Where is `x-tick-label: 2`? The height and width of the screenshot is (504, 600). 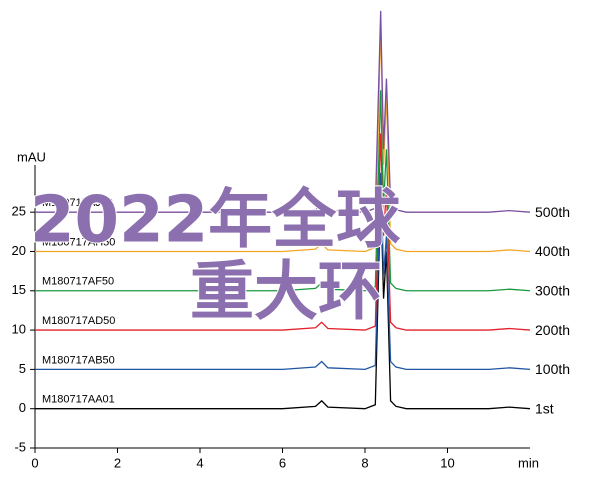
x-tick-label: 2 is located at coordinates (117, 462).